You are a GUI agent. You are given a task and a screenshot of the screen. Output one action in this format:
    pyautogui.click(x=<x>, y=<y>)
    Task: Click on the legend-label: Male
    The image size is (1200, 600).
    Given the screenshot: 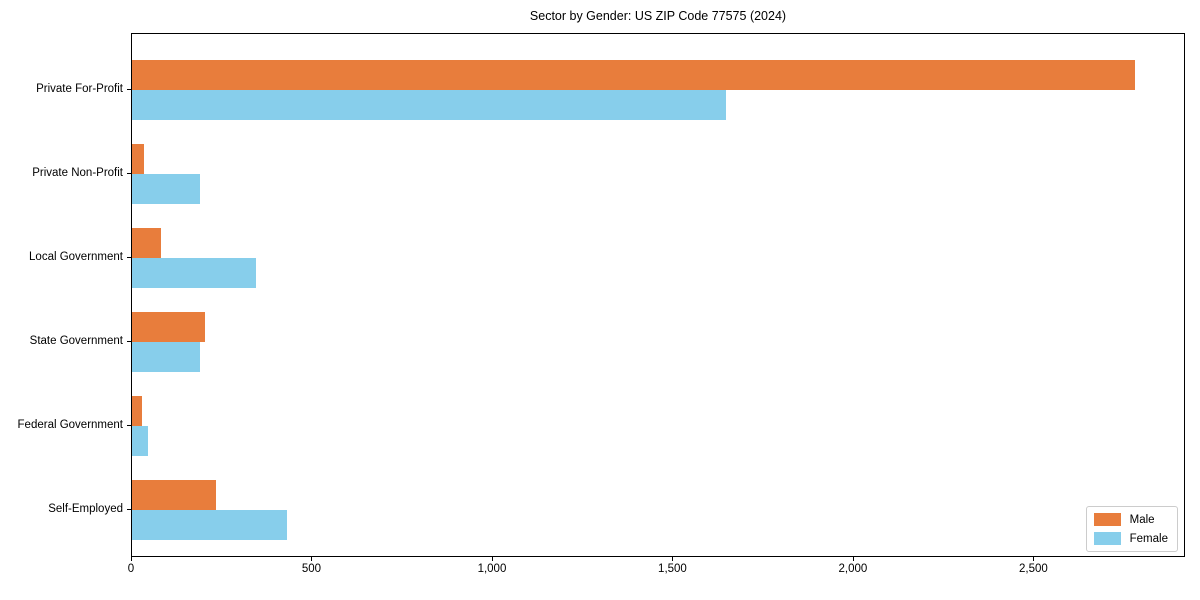 What is the action you would take?
    pyautogui.click(x=1142, y=519)
    